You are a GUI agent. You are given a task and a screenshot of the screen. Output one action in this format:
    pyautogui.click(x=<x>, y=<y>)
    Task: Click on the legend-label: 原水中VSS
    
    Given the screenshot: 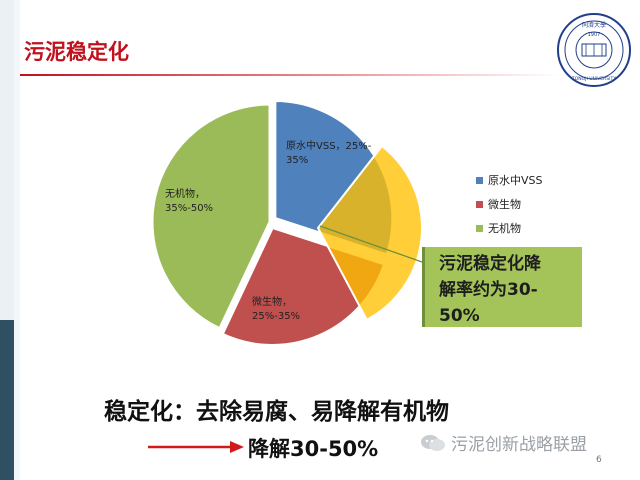 What is the action you would take?
    pyautogui.click(x=515, y=180)
    